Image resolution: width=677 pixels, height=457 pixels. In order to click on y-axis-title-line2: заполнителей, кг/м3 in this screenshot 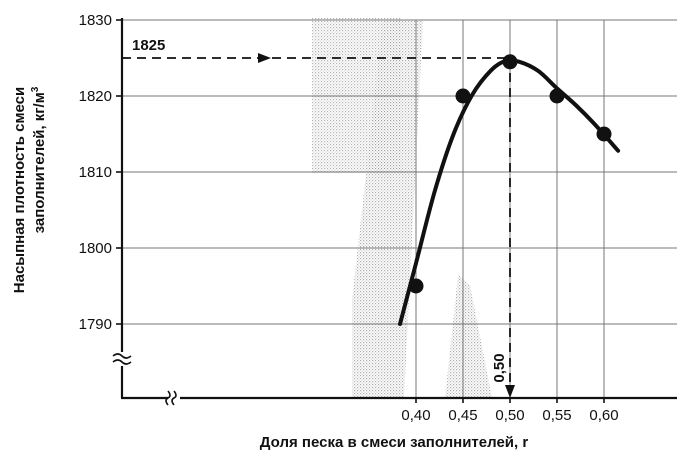, I will do `click(39, 159)`.